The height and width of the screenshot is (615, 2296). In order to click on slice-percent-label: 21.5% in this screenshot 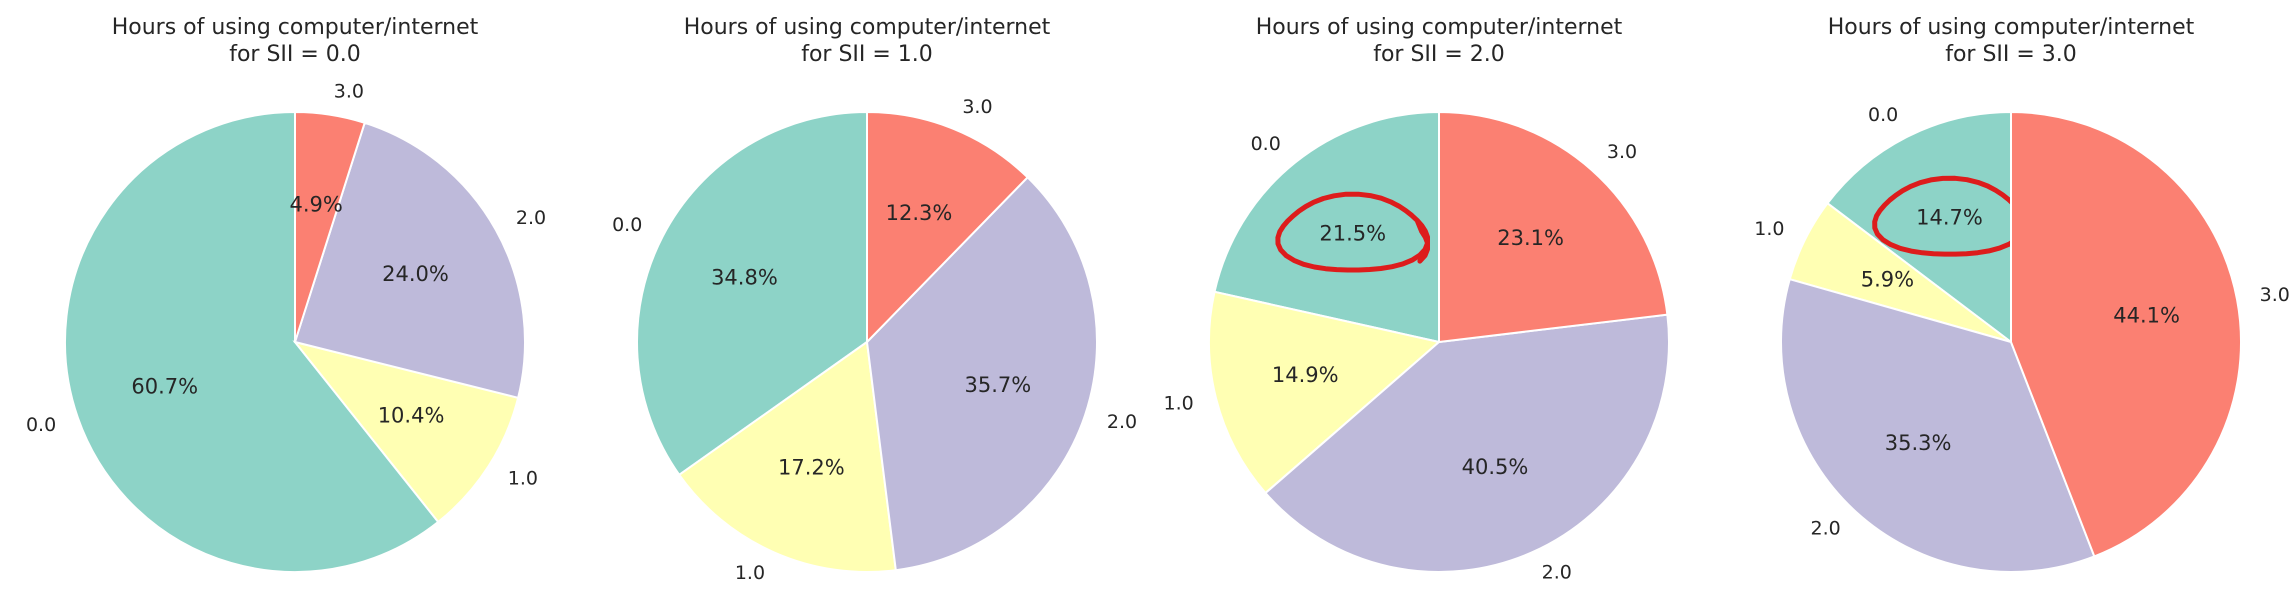, I will do `click(1352, 233)`.